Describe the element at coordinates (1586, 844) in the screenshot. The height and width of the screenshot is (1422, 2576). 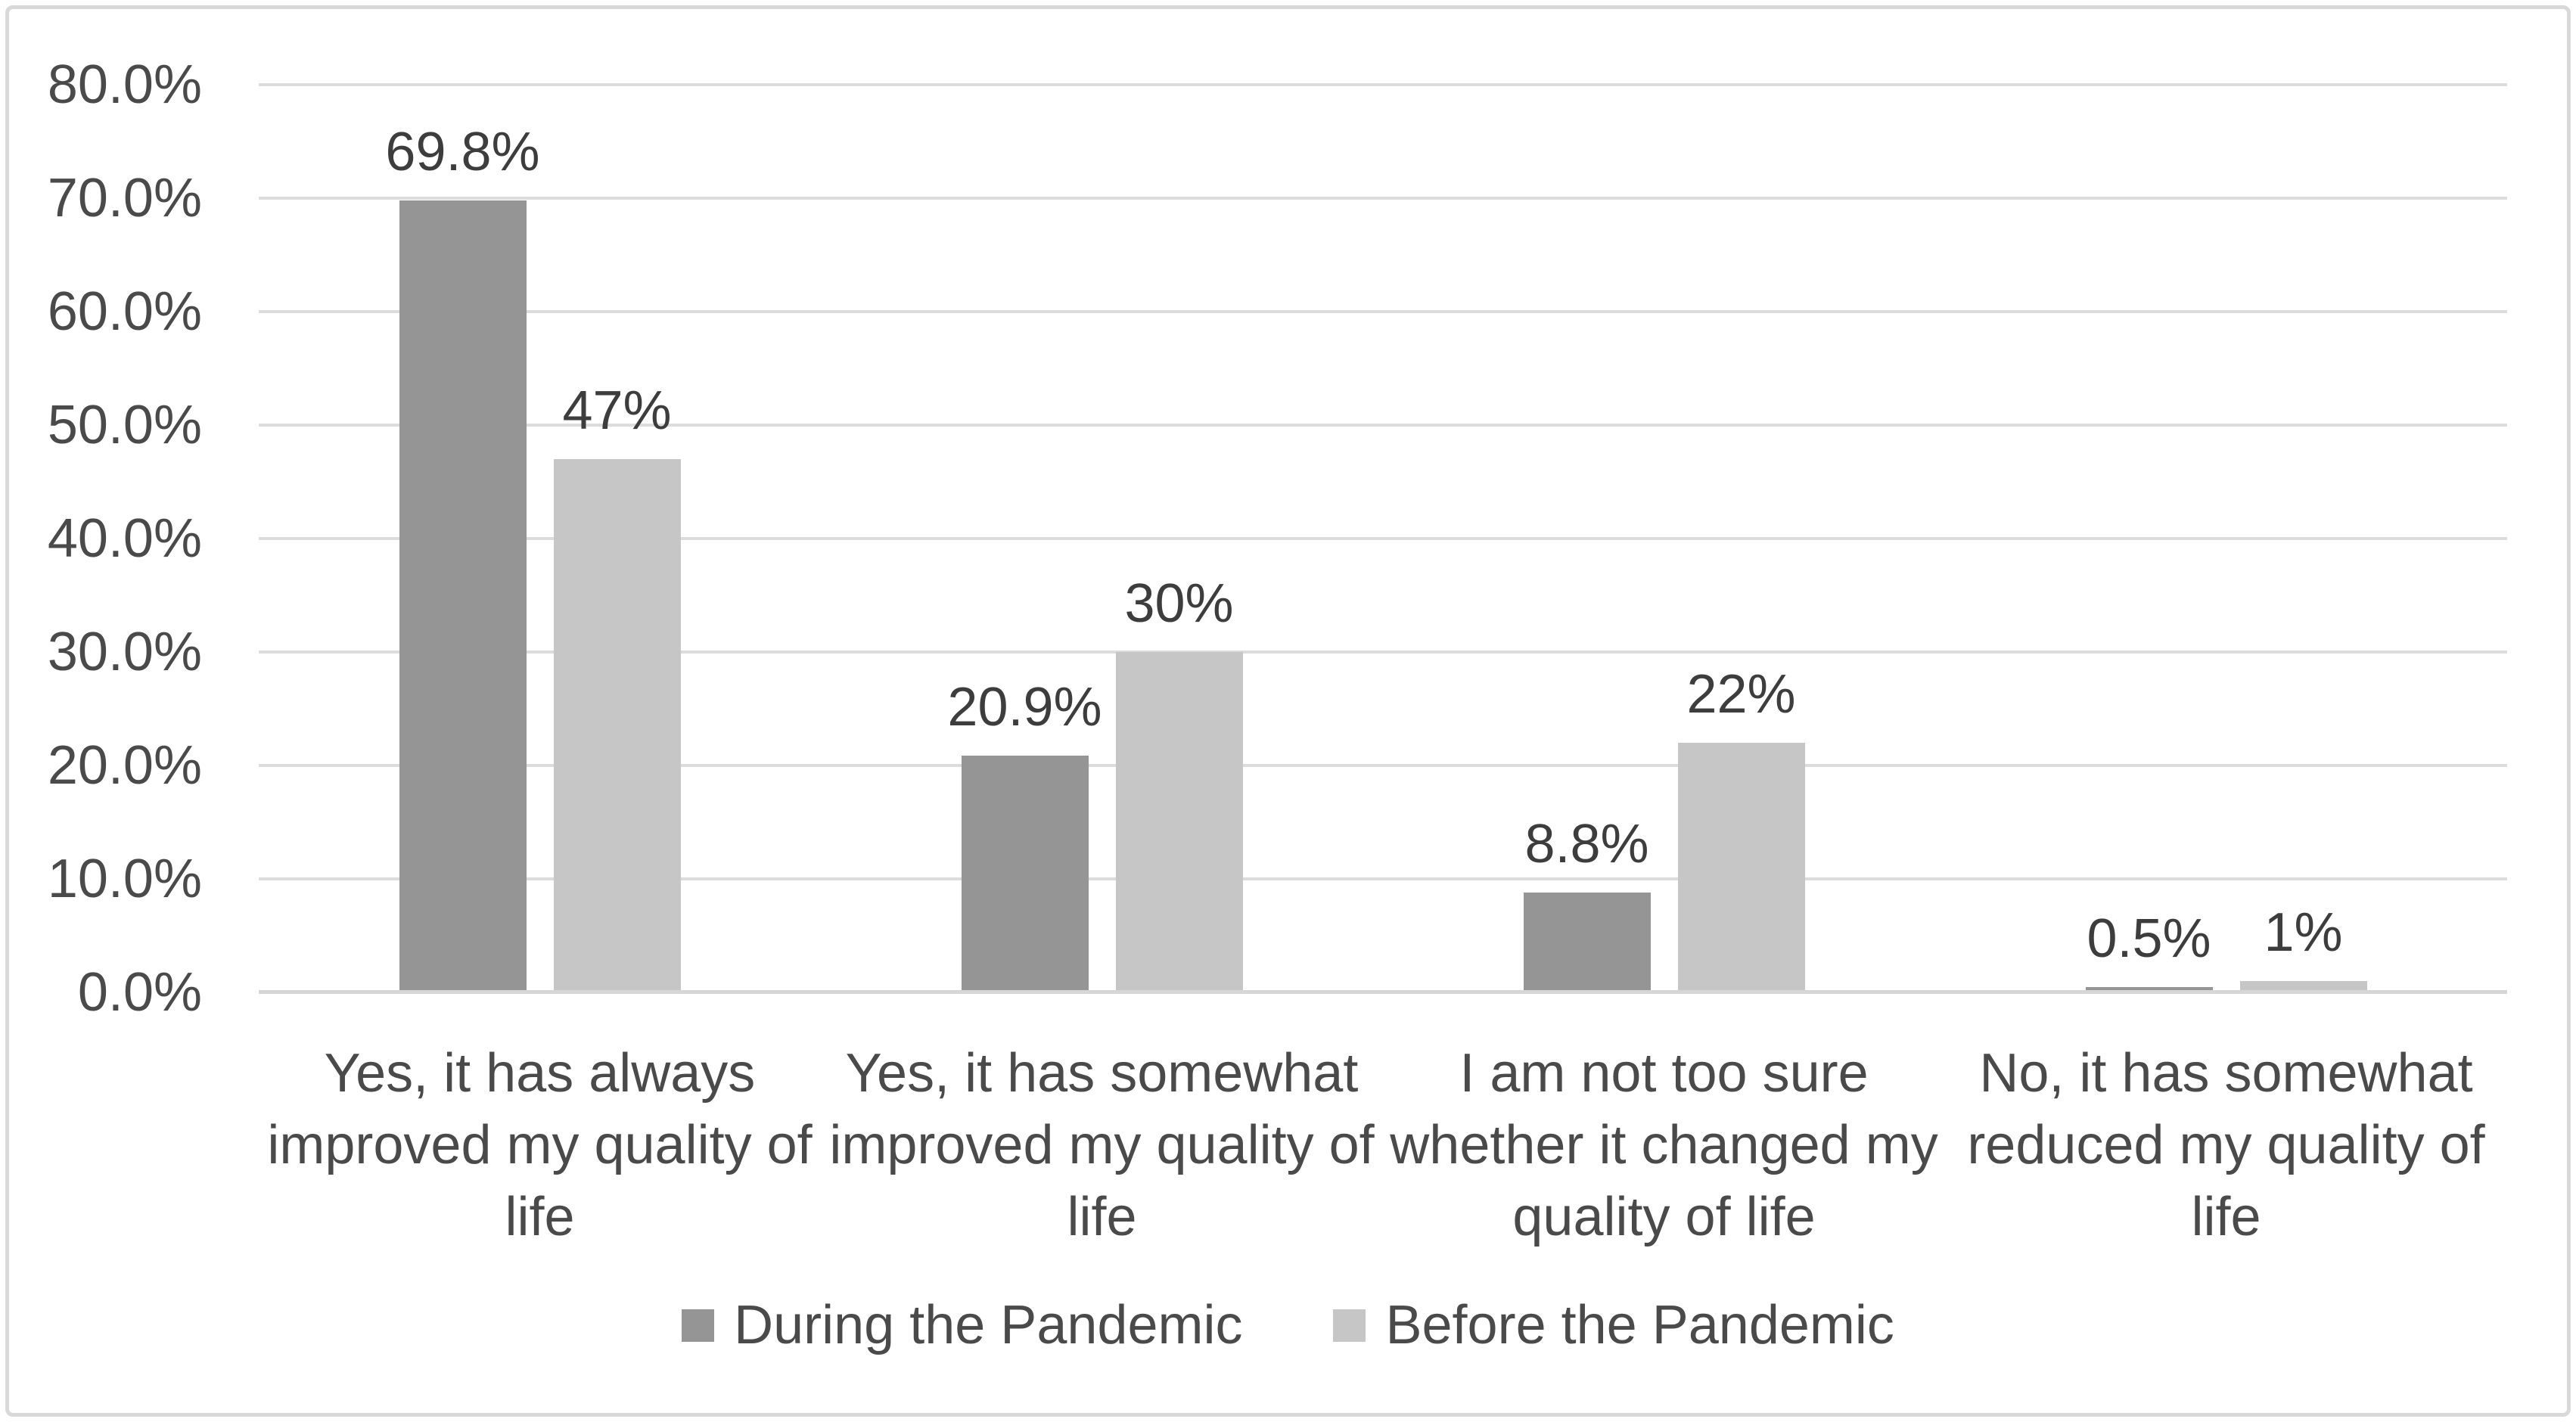
I see `bar-value-label: 8.8%` at that location.